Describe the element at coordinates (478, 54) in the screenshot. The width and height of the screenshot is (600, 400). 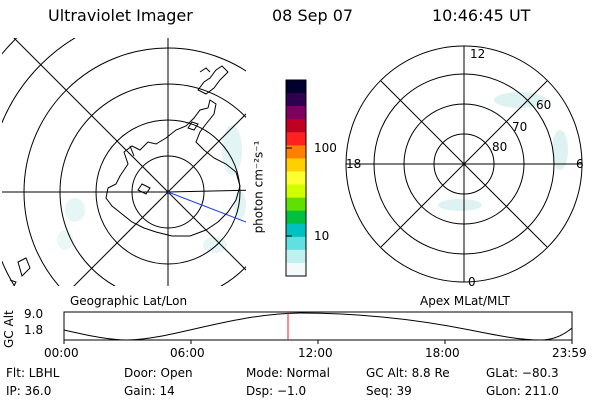
I see `mlt-label-12: 12` at that location.